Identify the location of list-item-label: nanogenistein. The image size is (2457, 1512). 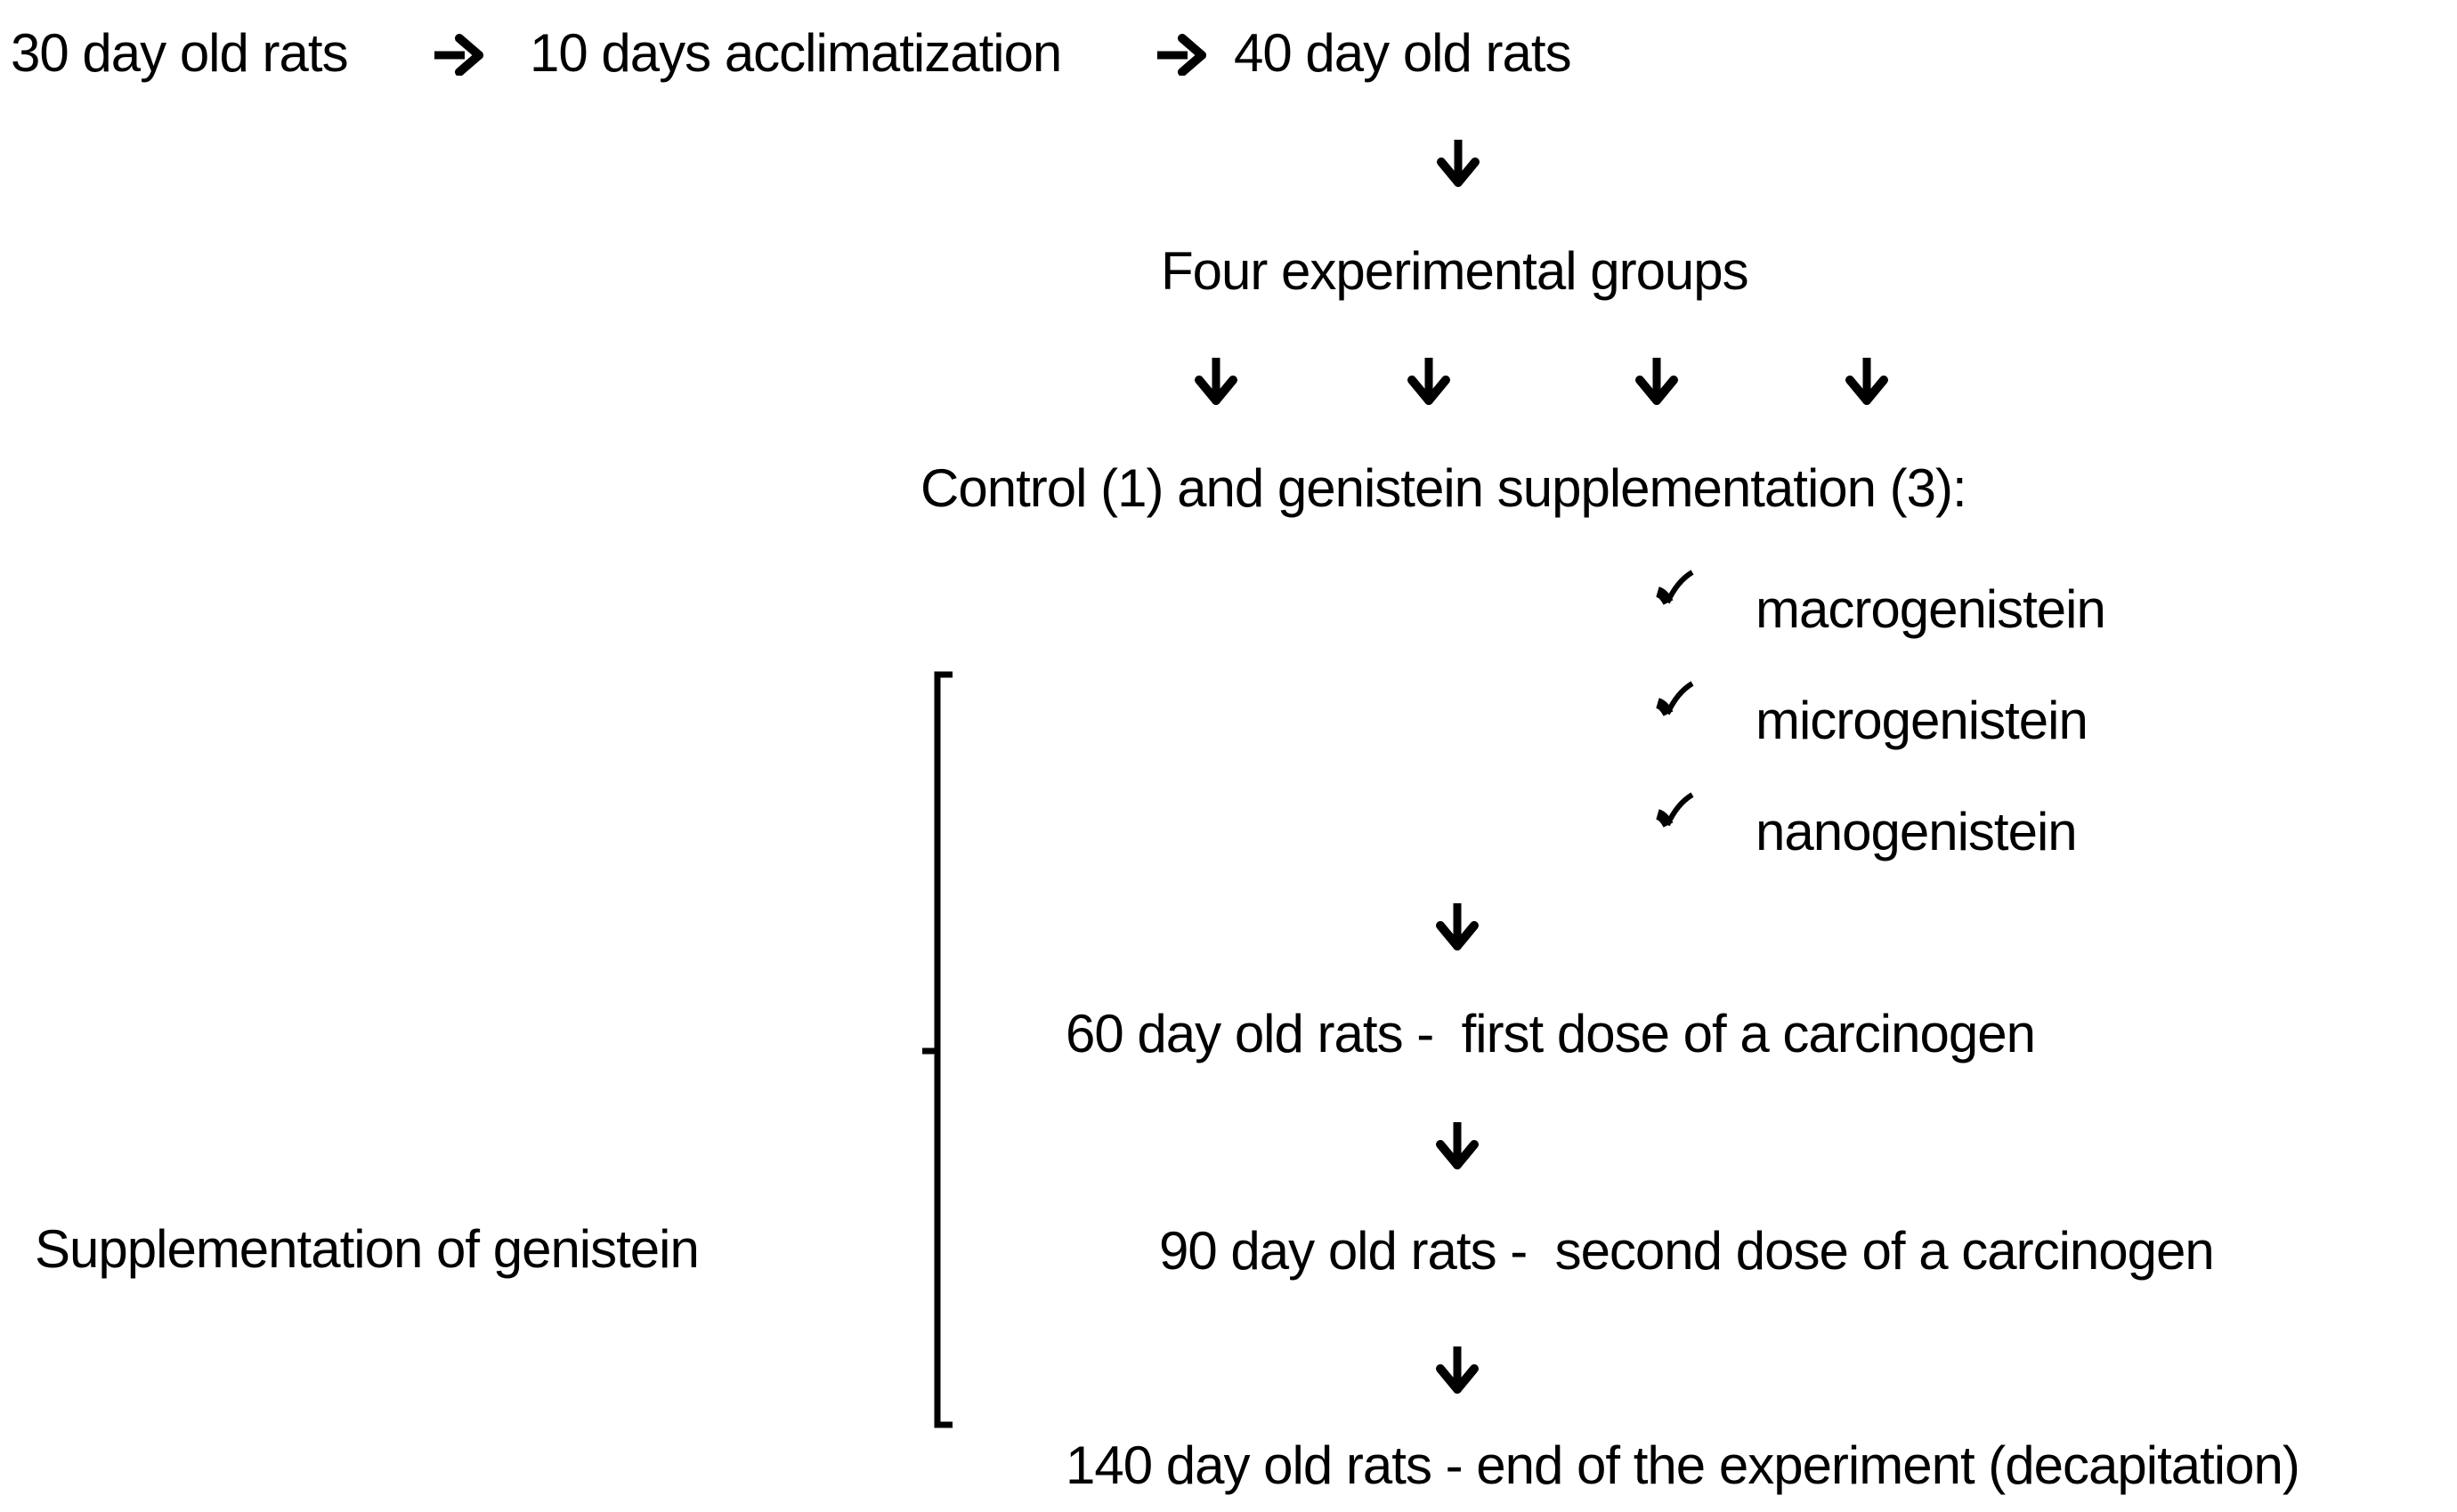
(1917, 831).